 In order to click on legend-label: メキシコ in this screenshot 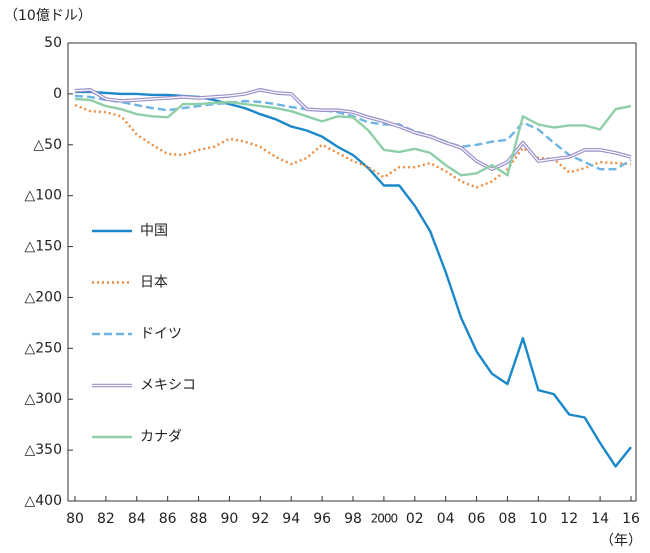, I will do `click(168, 386)`.